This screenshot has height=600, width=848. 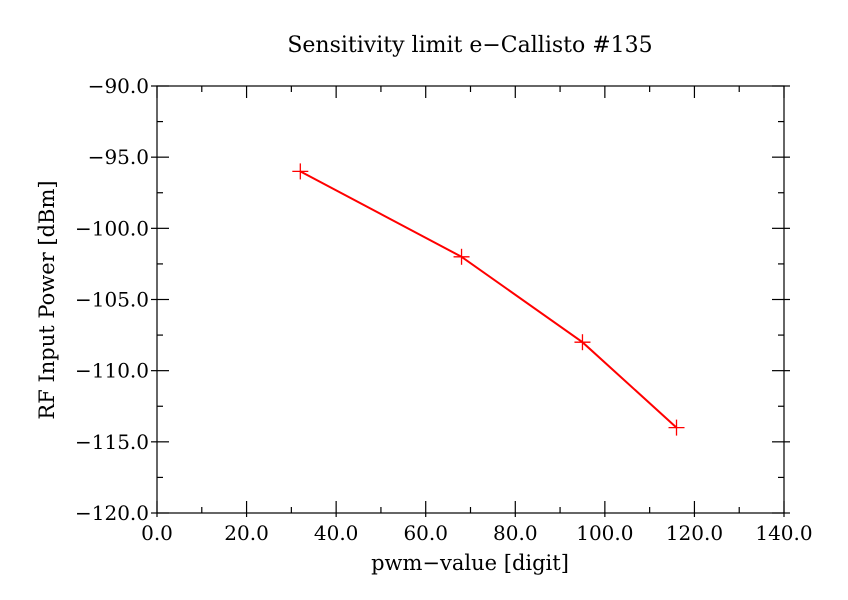 I want to click on x-tick-label: 80.0, so click(x=515, y=533).